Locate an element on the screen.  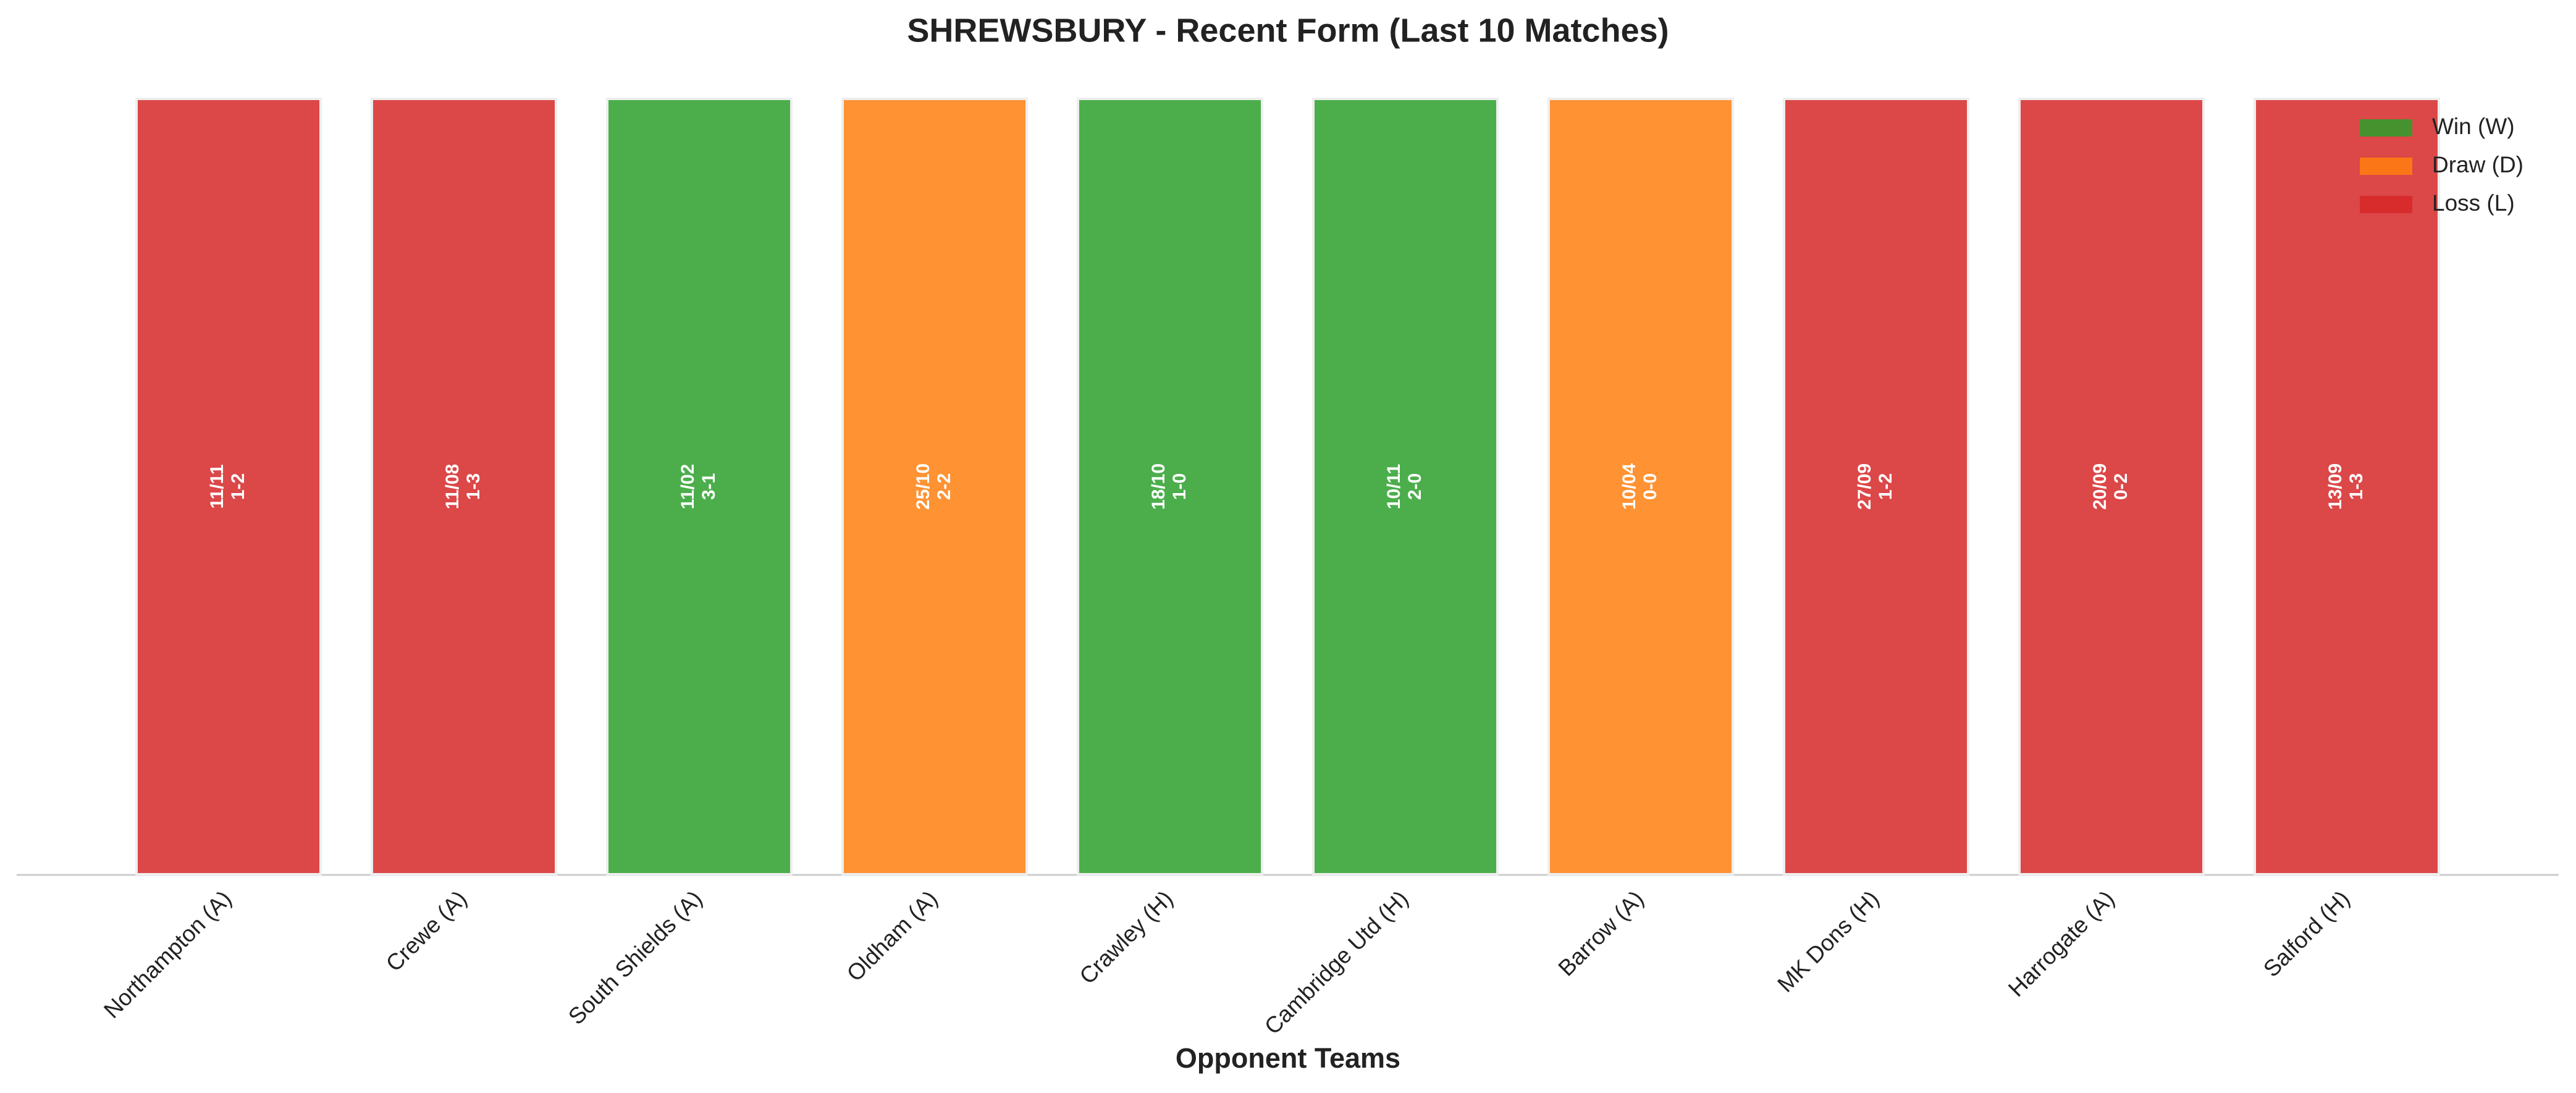
bar-date: 20/09 is located at coordinates (2100, 487).